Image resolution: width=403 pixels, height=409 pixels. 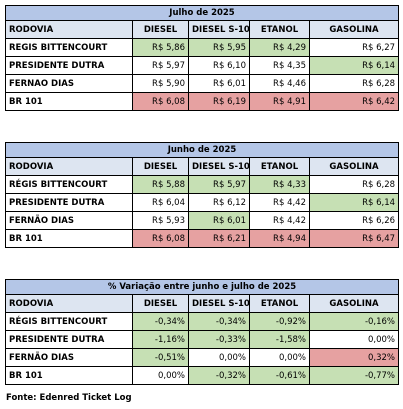 I want to click on title-row: Junho de 2025, so click(x=202, y=150).